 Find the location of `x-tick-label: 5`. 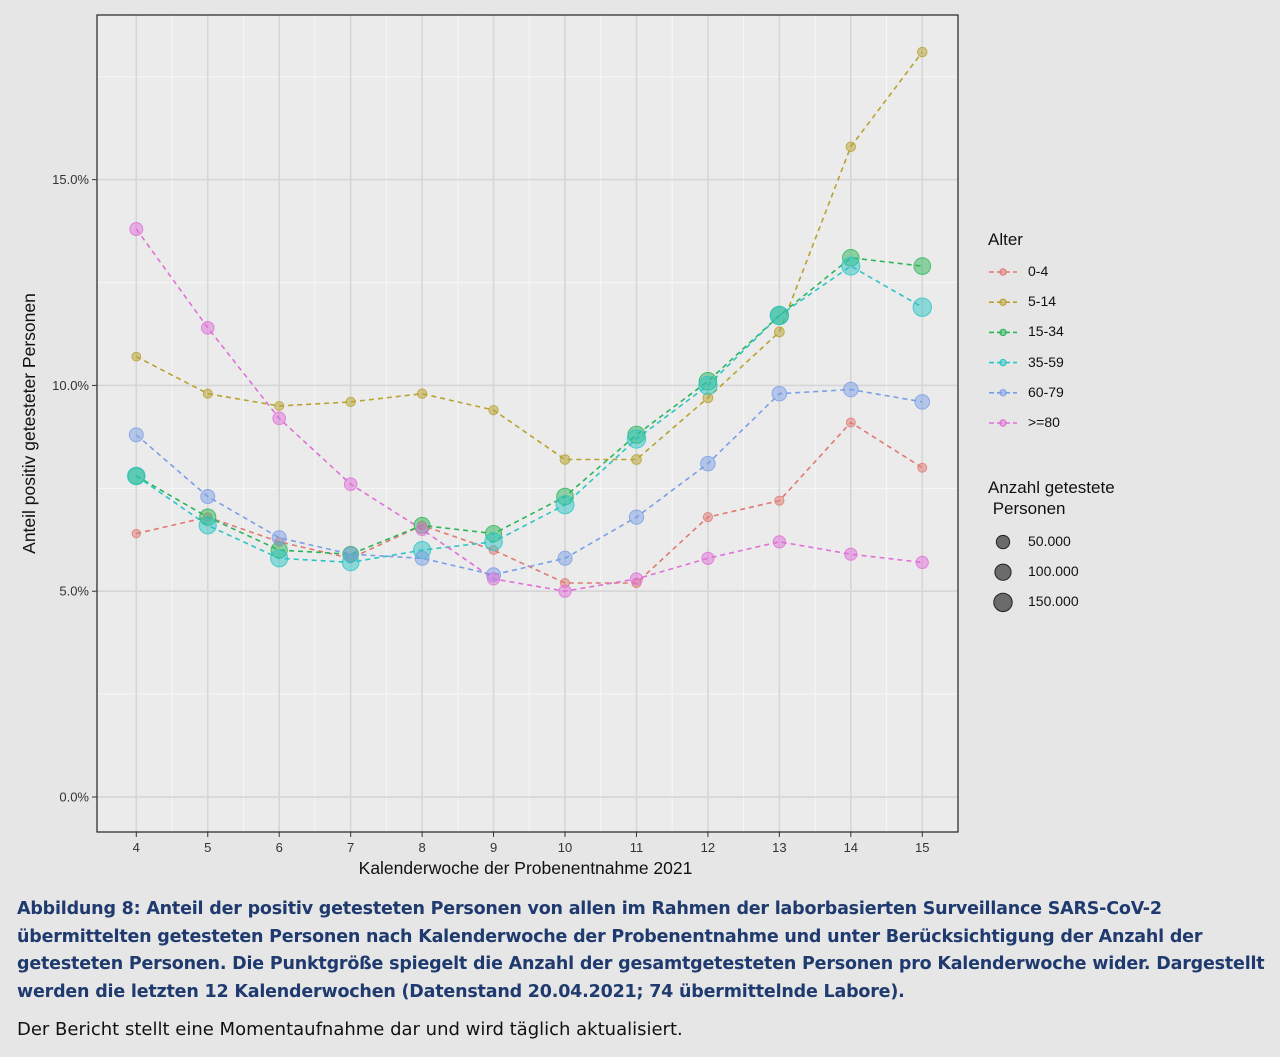

x-tick-label: 5 is located at coordinates (207, 847).